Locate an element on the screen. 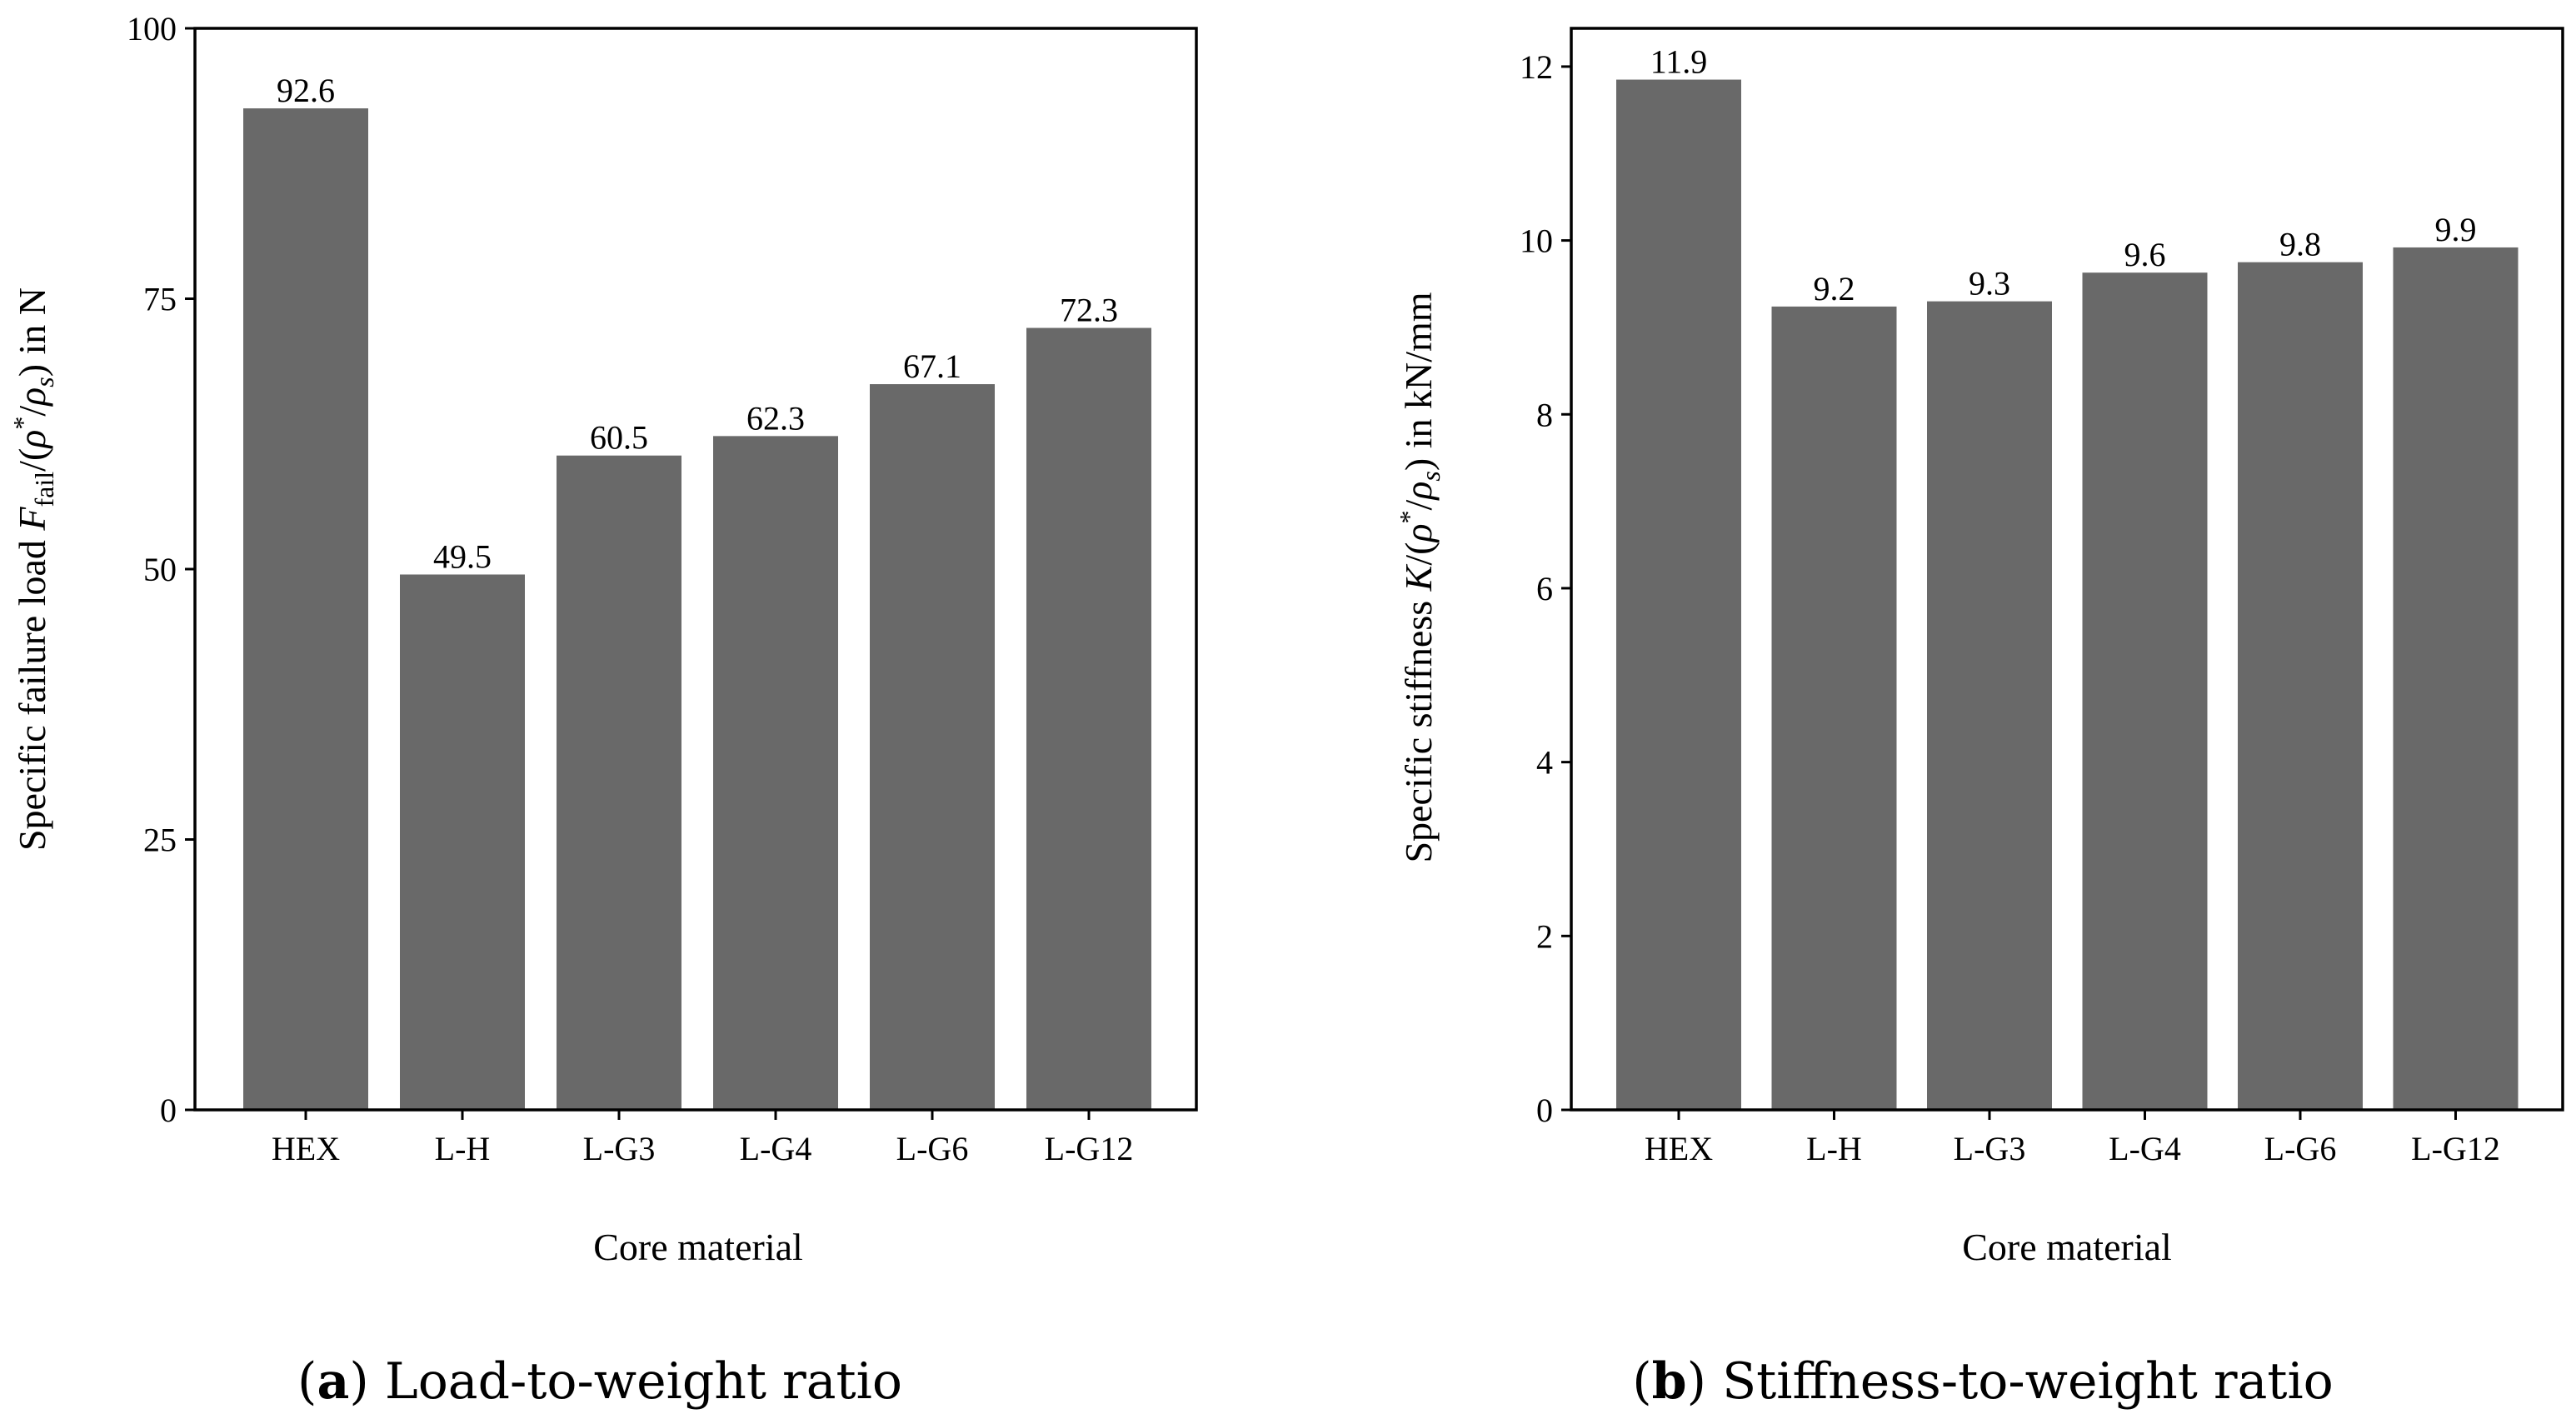  panel-b-bar-value-label: 9.6 is located at coordinates (2145, 254).